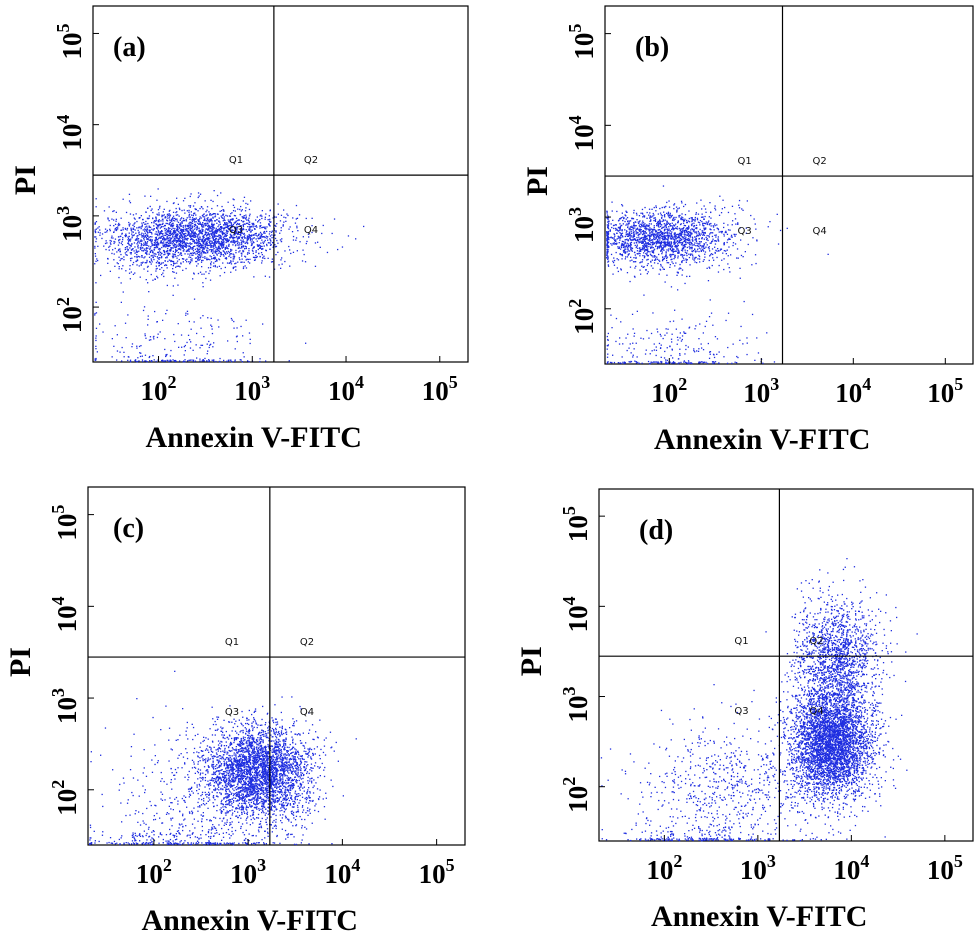 This screenshot has width=980, height=937. What do you see at coordinates (311, 160) in the screenshot?
I see `quadrant-label-q2: Q2` at bounding box center [311, 160].